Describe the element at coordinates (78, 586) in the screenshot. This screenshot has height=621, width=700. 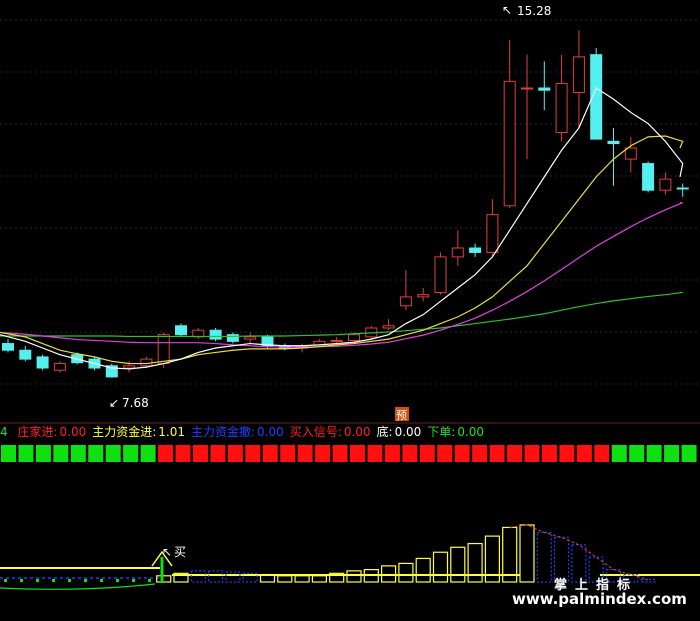
I see `curve-green` at that location.